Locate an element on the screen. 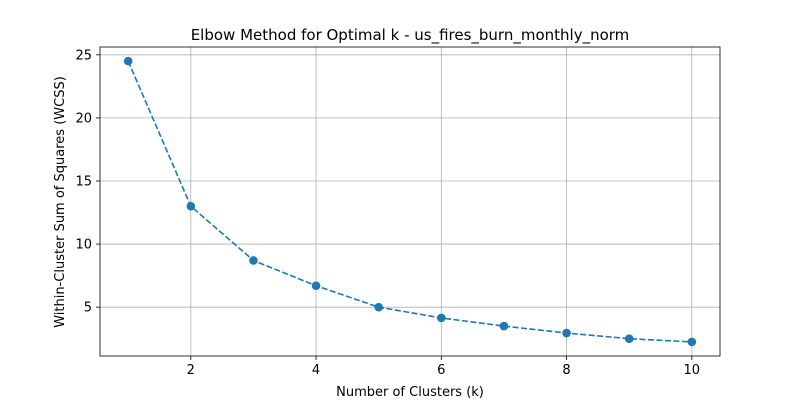  y-tick-label: 20 is located at coordinates (83, 118).